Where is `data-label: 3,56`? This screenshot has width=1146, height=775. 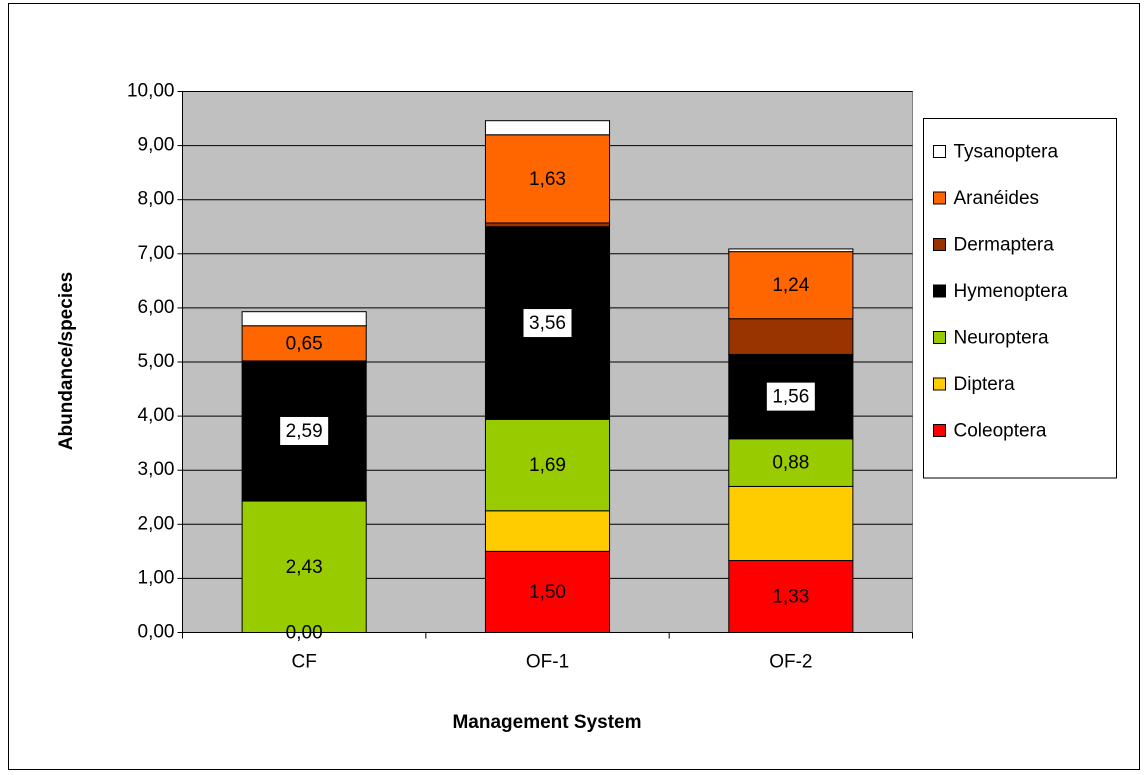 data-label: 3,56 is located at coordinates (547, 323).